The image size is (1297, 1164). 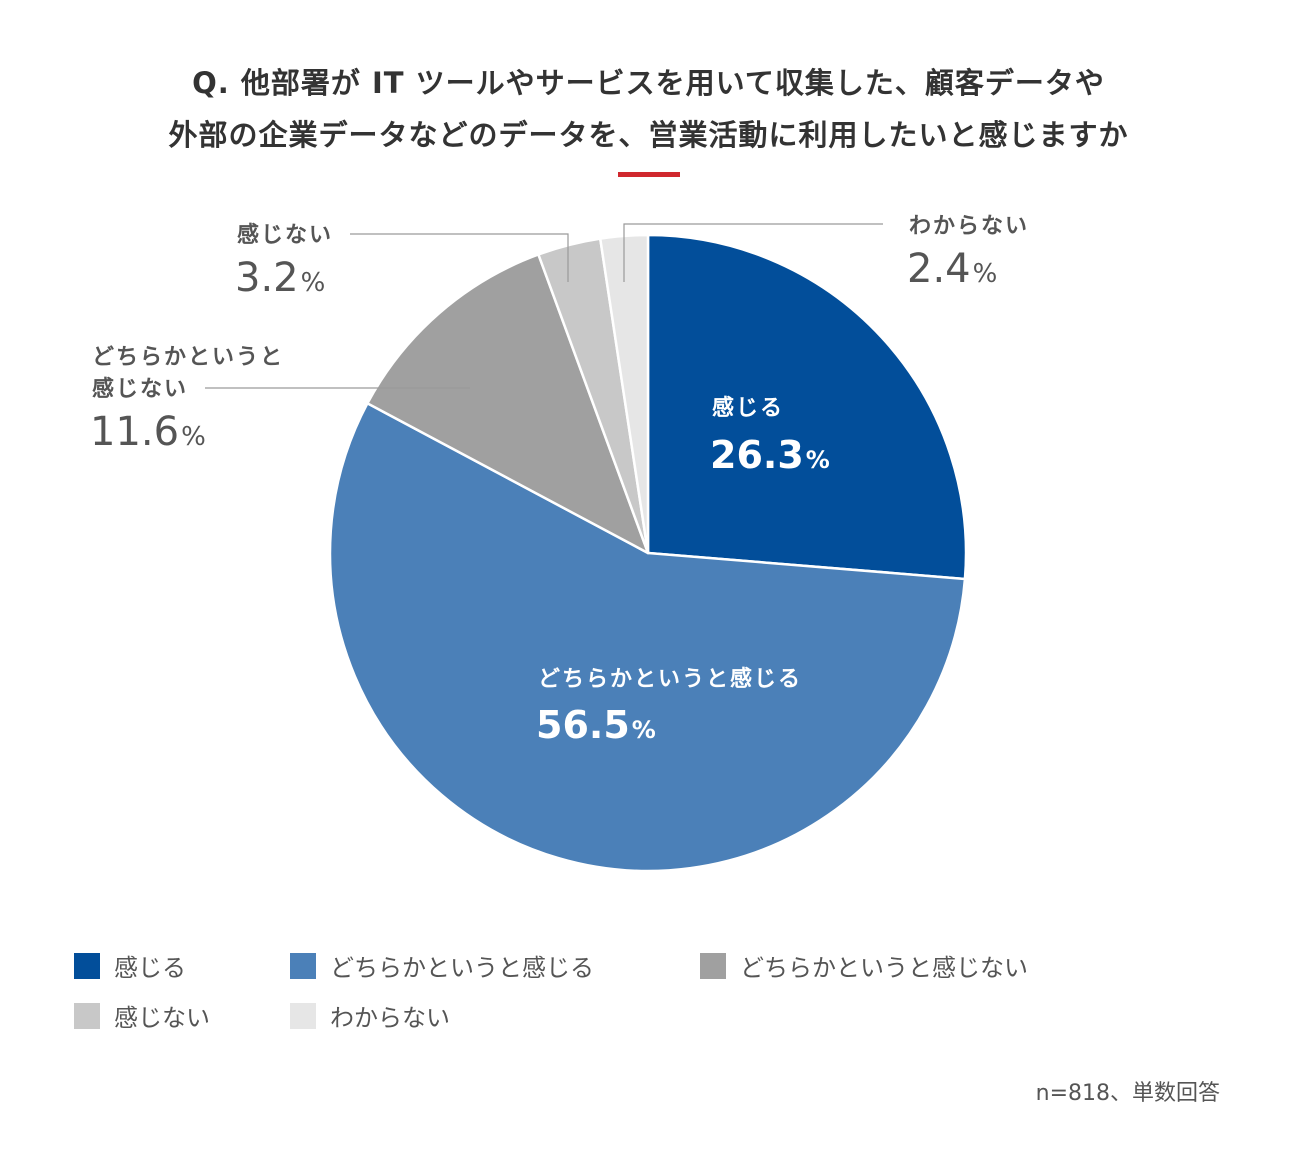 I want to click on slice-3-wedge, so click(x=508, y=404).